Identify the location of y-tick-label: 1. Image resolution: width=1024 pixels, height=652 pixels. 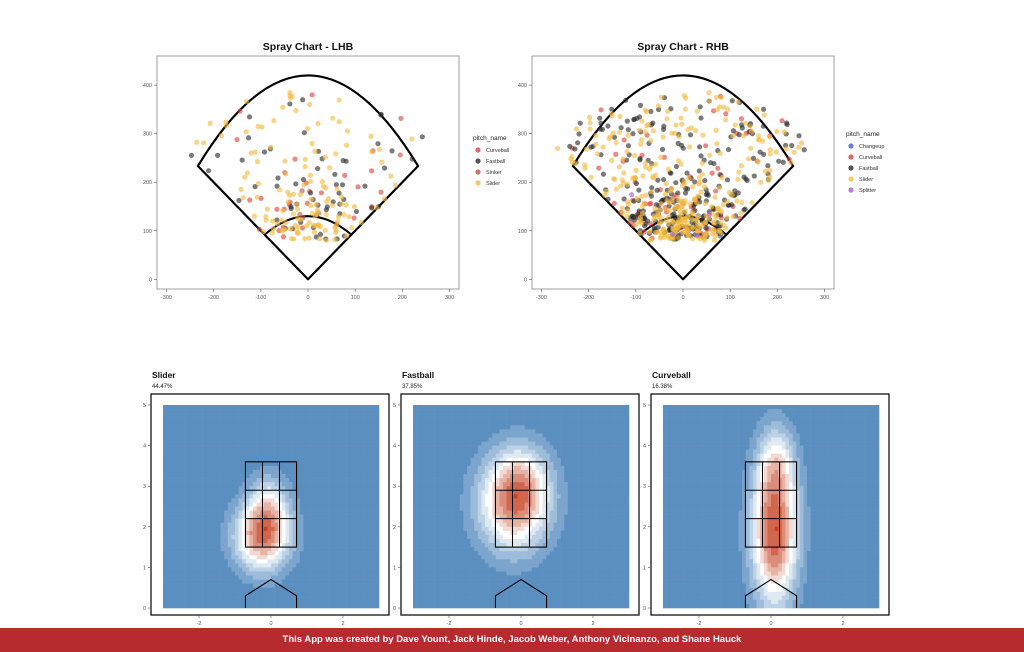
(144, 568).